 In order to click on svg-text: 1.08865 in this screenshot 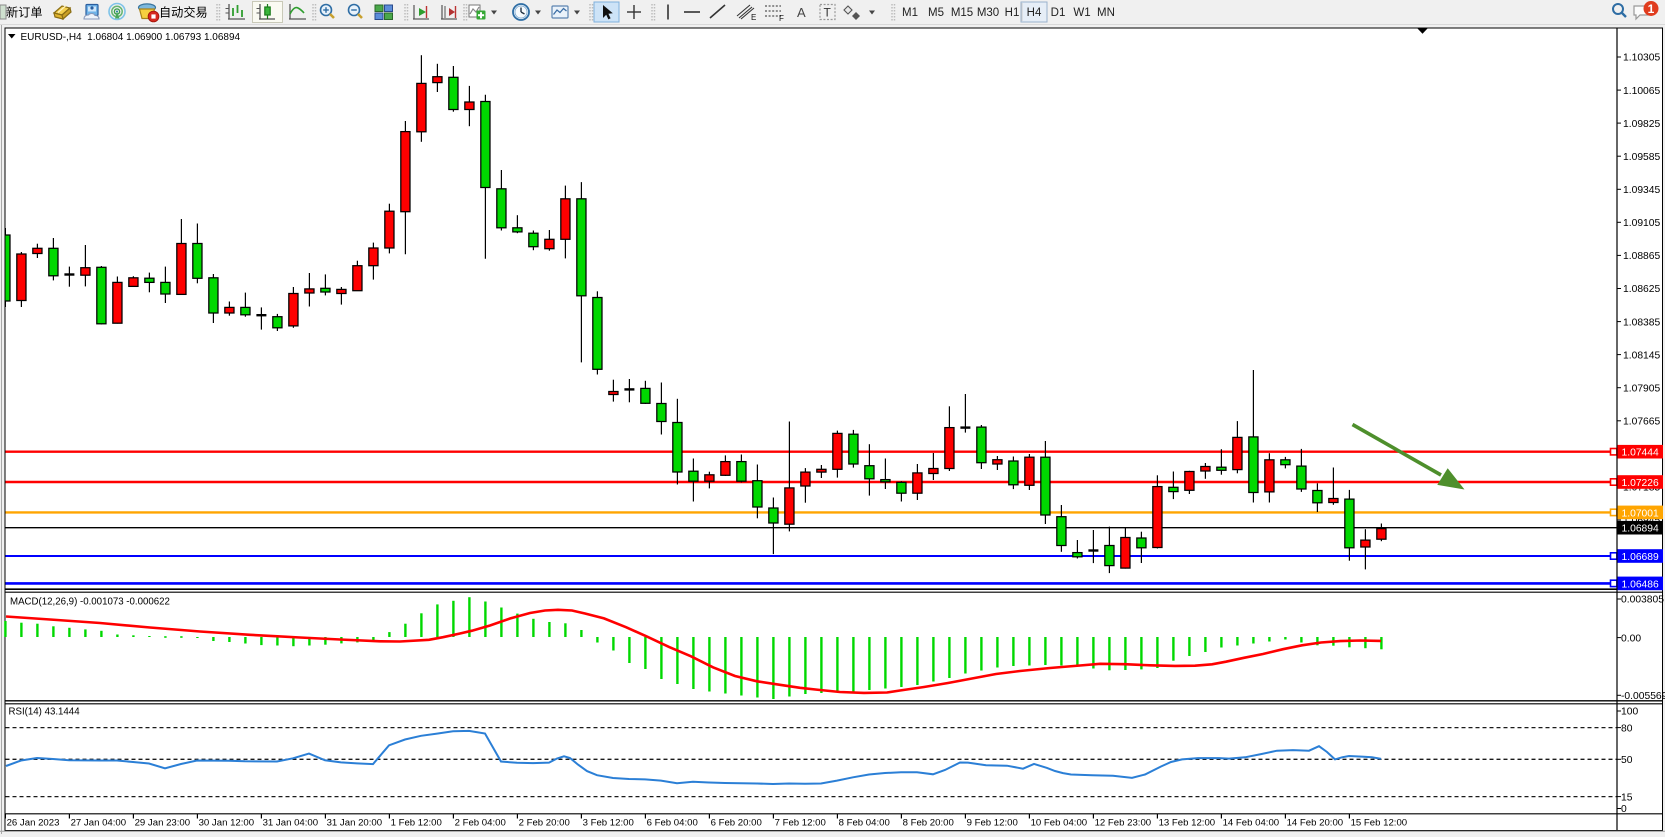, I will do `click(1641, 256)`.